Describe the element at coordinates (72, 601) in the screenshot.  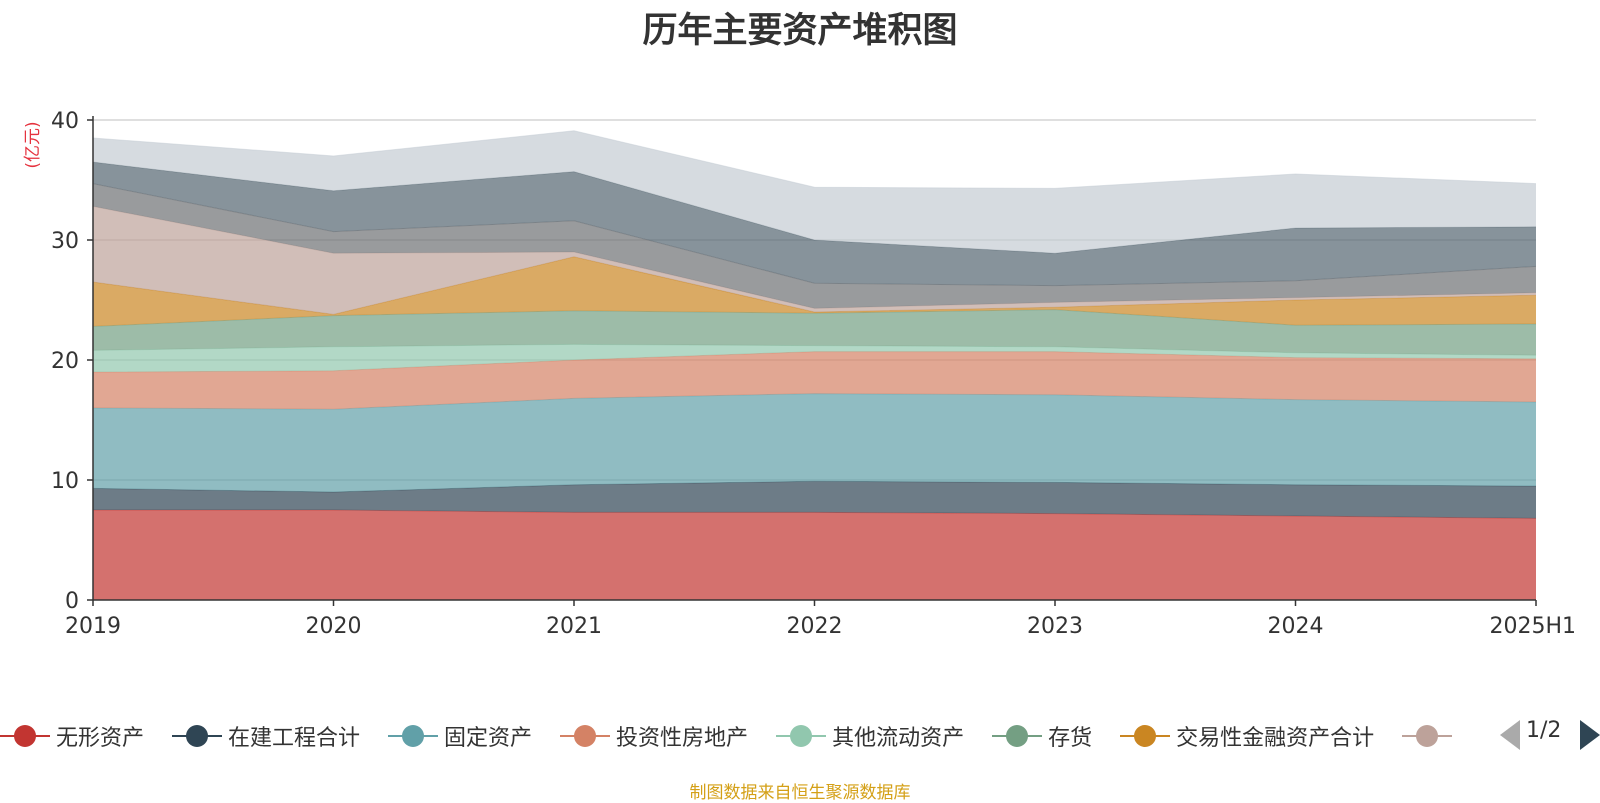
I see `y-tick-label: 0` at that location.